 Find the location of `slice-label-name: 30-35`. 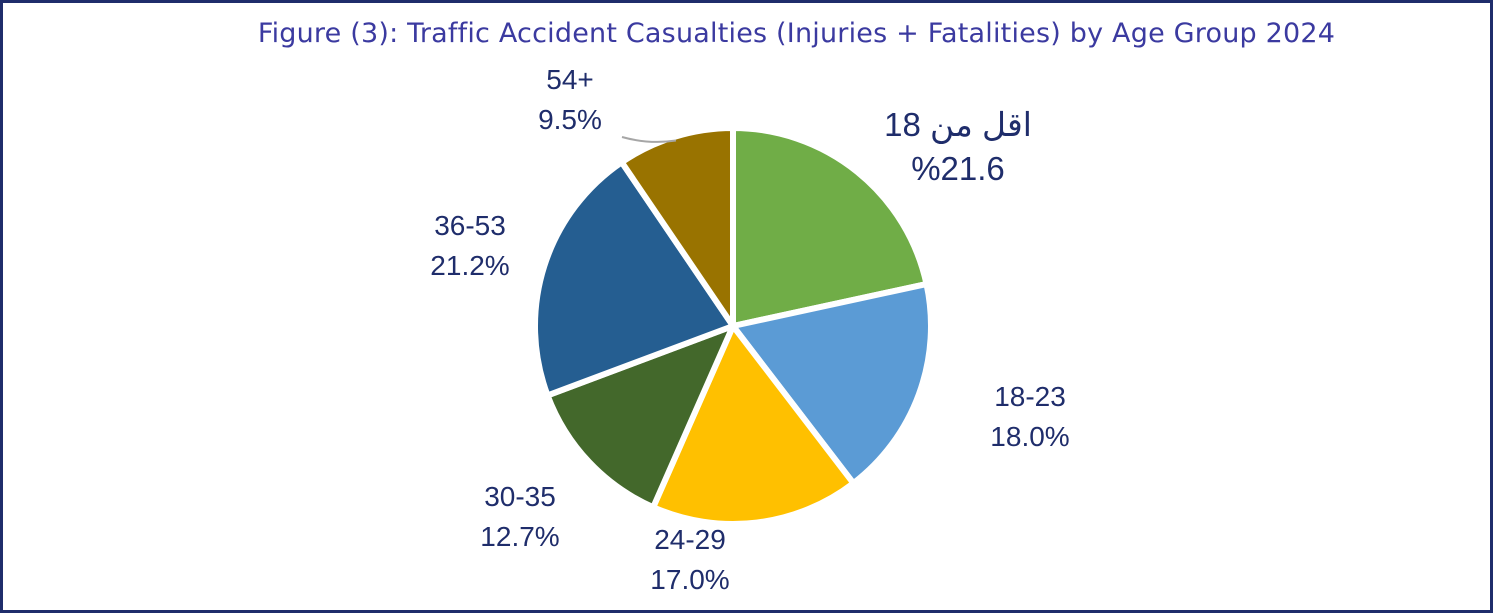

slice-label-name: 30-35 is located at coordinates (520, 496).